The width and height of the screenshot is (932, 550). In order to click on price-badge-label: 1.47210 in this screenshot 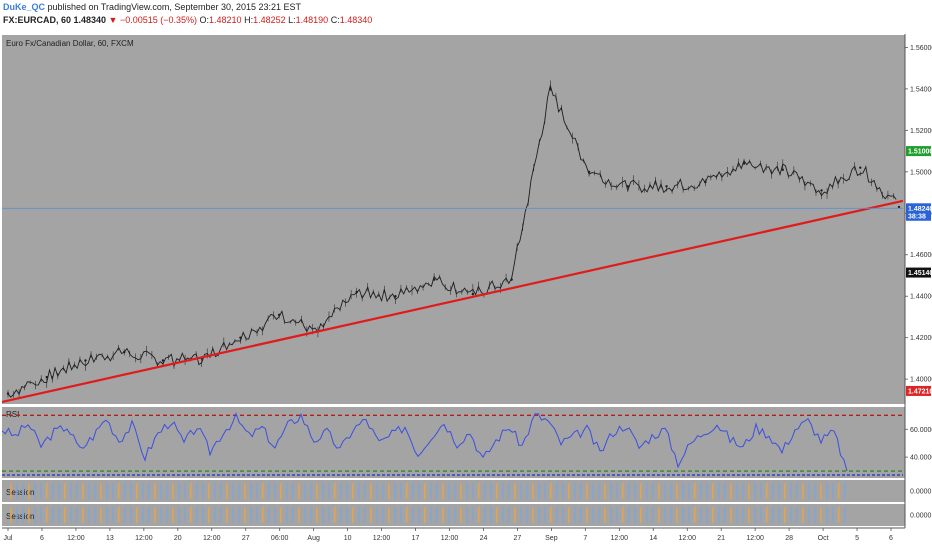, I will do `click(920, 391)`.